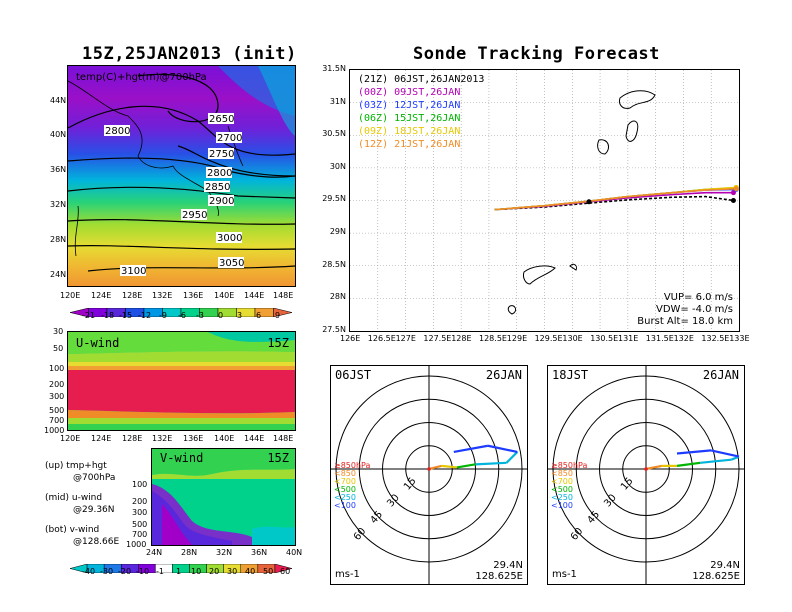 This screenshot has height=612, width=792. What do you see at coordinates (125, 571) in the screenshot?
I see `colorbar-label: -20` at bounding box center [125, 571].